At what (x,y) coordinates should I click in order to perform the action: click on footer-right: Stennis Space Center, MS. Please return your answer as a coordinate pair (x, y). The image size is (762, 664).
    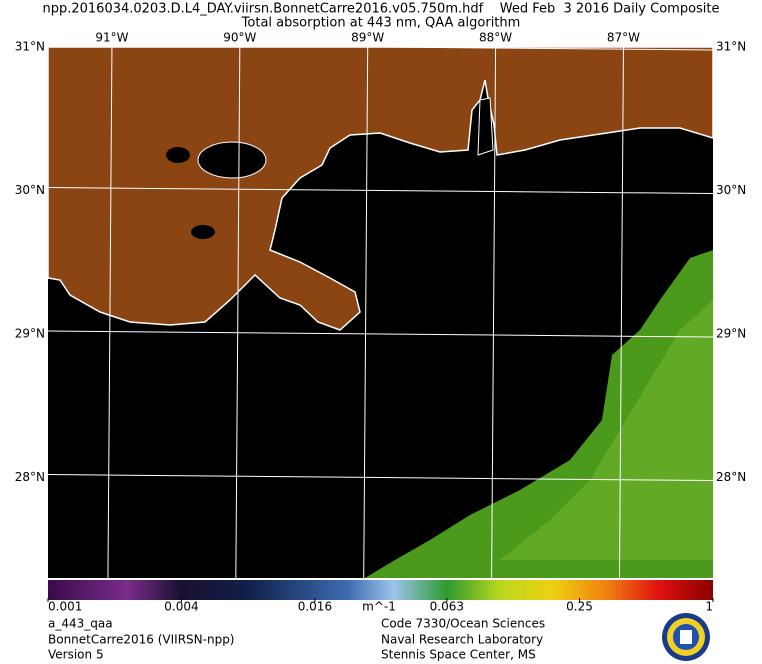
    Looking at the image, I should click on (458, 655).